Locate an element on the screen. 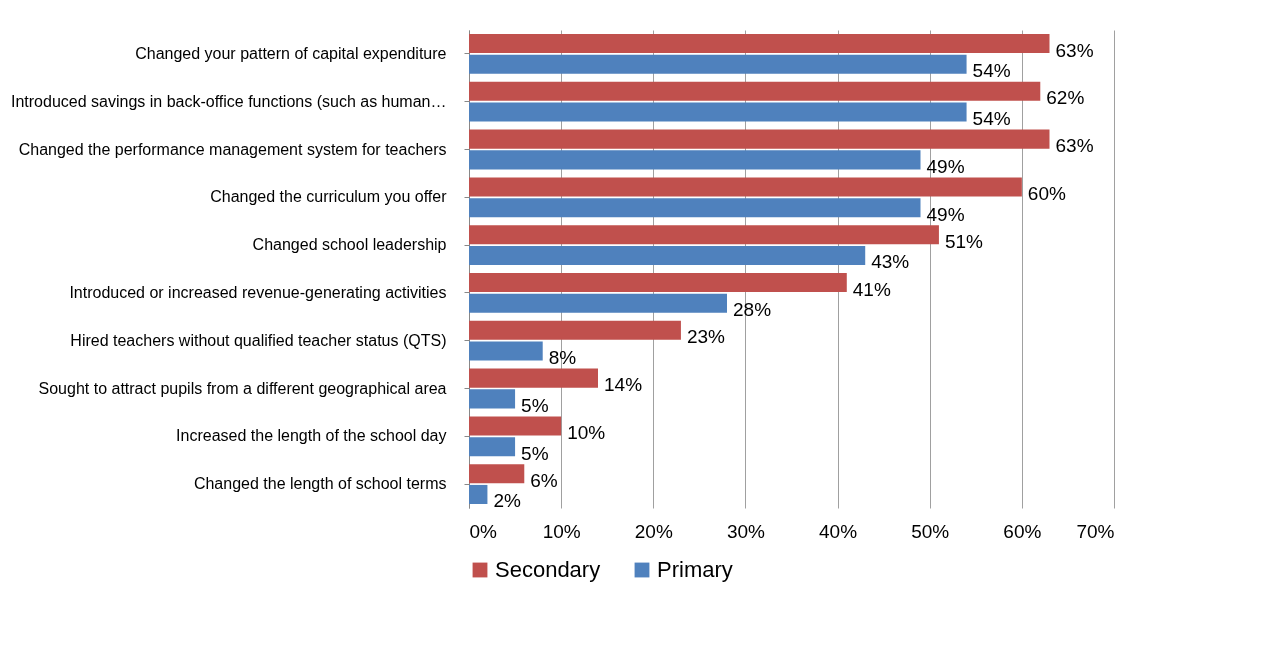  y-tick-label: Changed your pattern of capital expenditure is located at coordinates (291, 53).